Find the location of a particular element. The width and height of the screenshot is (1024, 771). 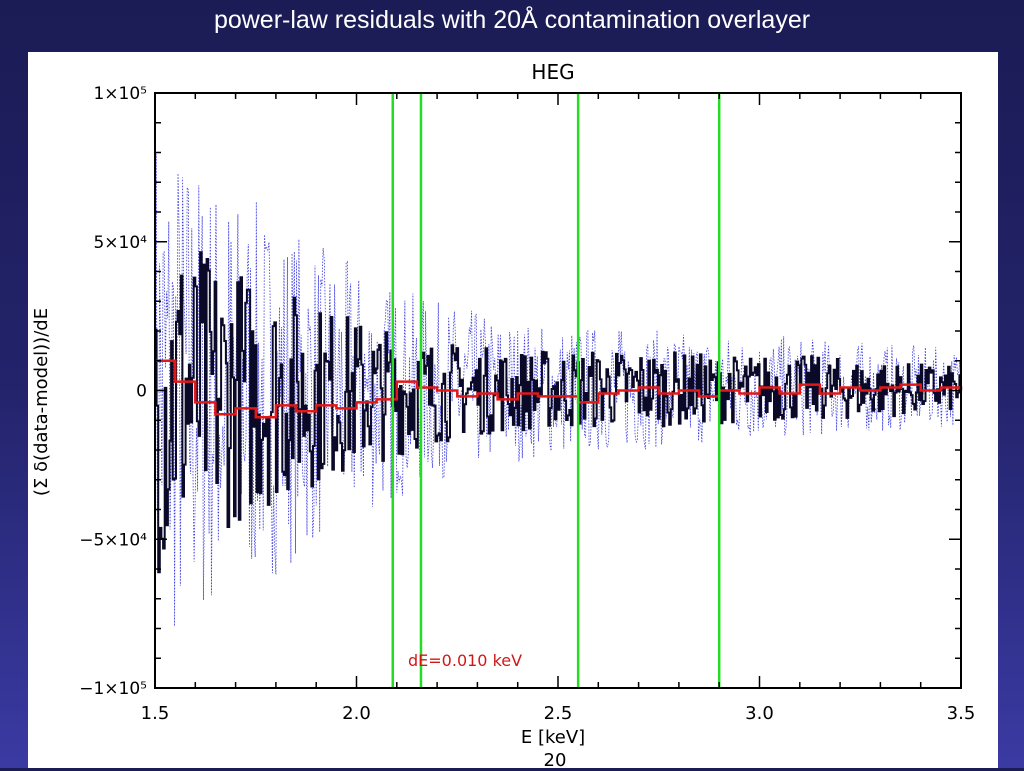

x-tick-label: 2.0 is located at coordinates (356, 713).